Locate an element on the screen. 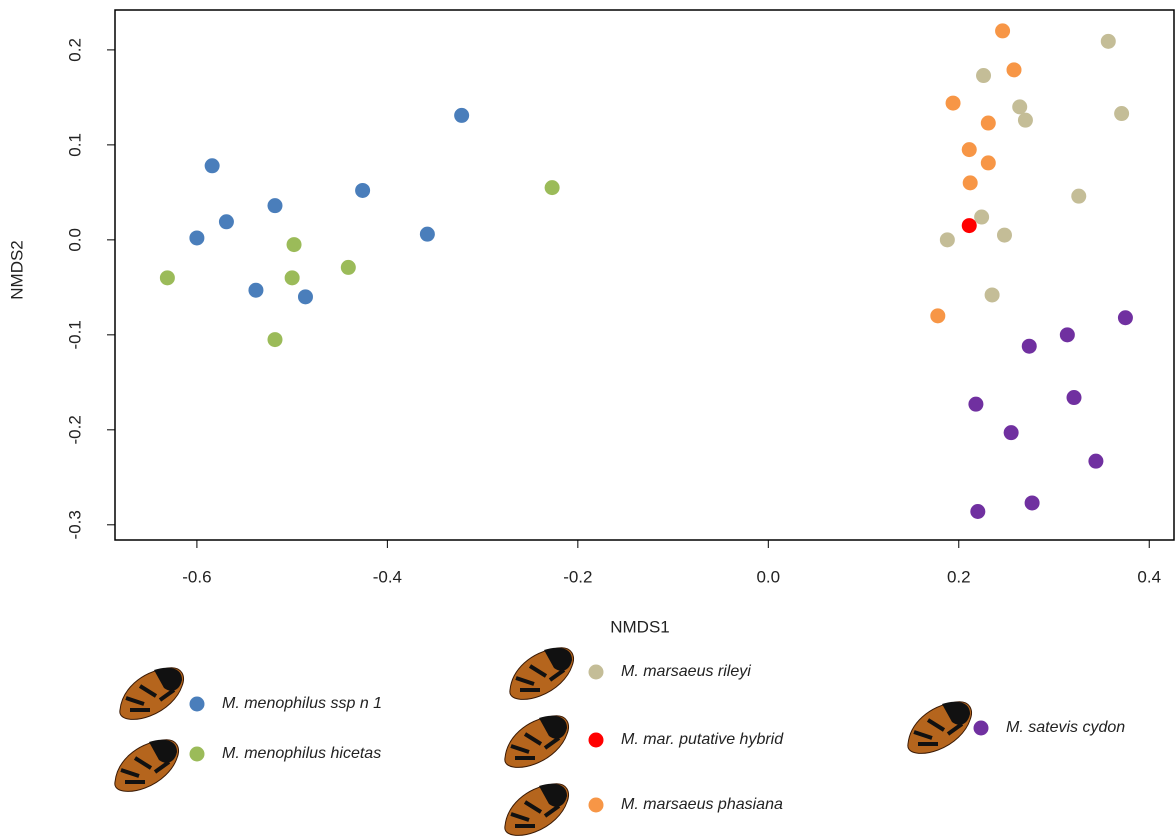 The width and height of the screenshot is (1175, 837). legend-label: M. marsaeus rileyi is located at coordinates (686, 671).